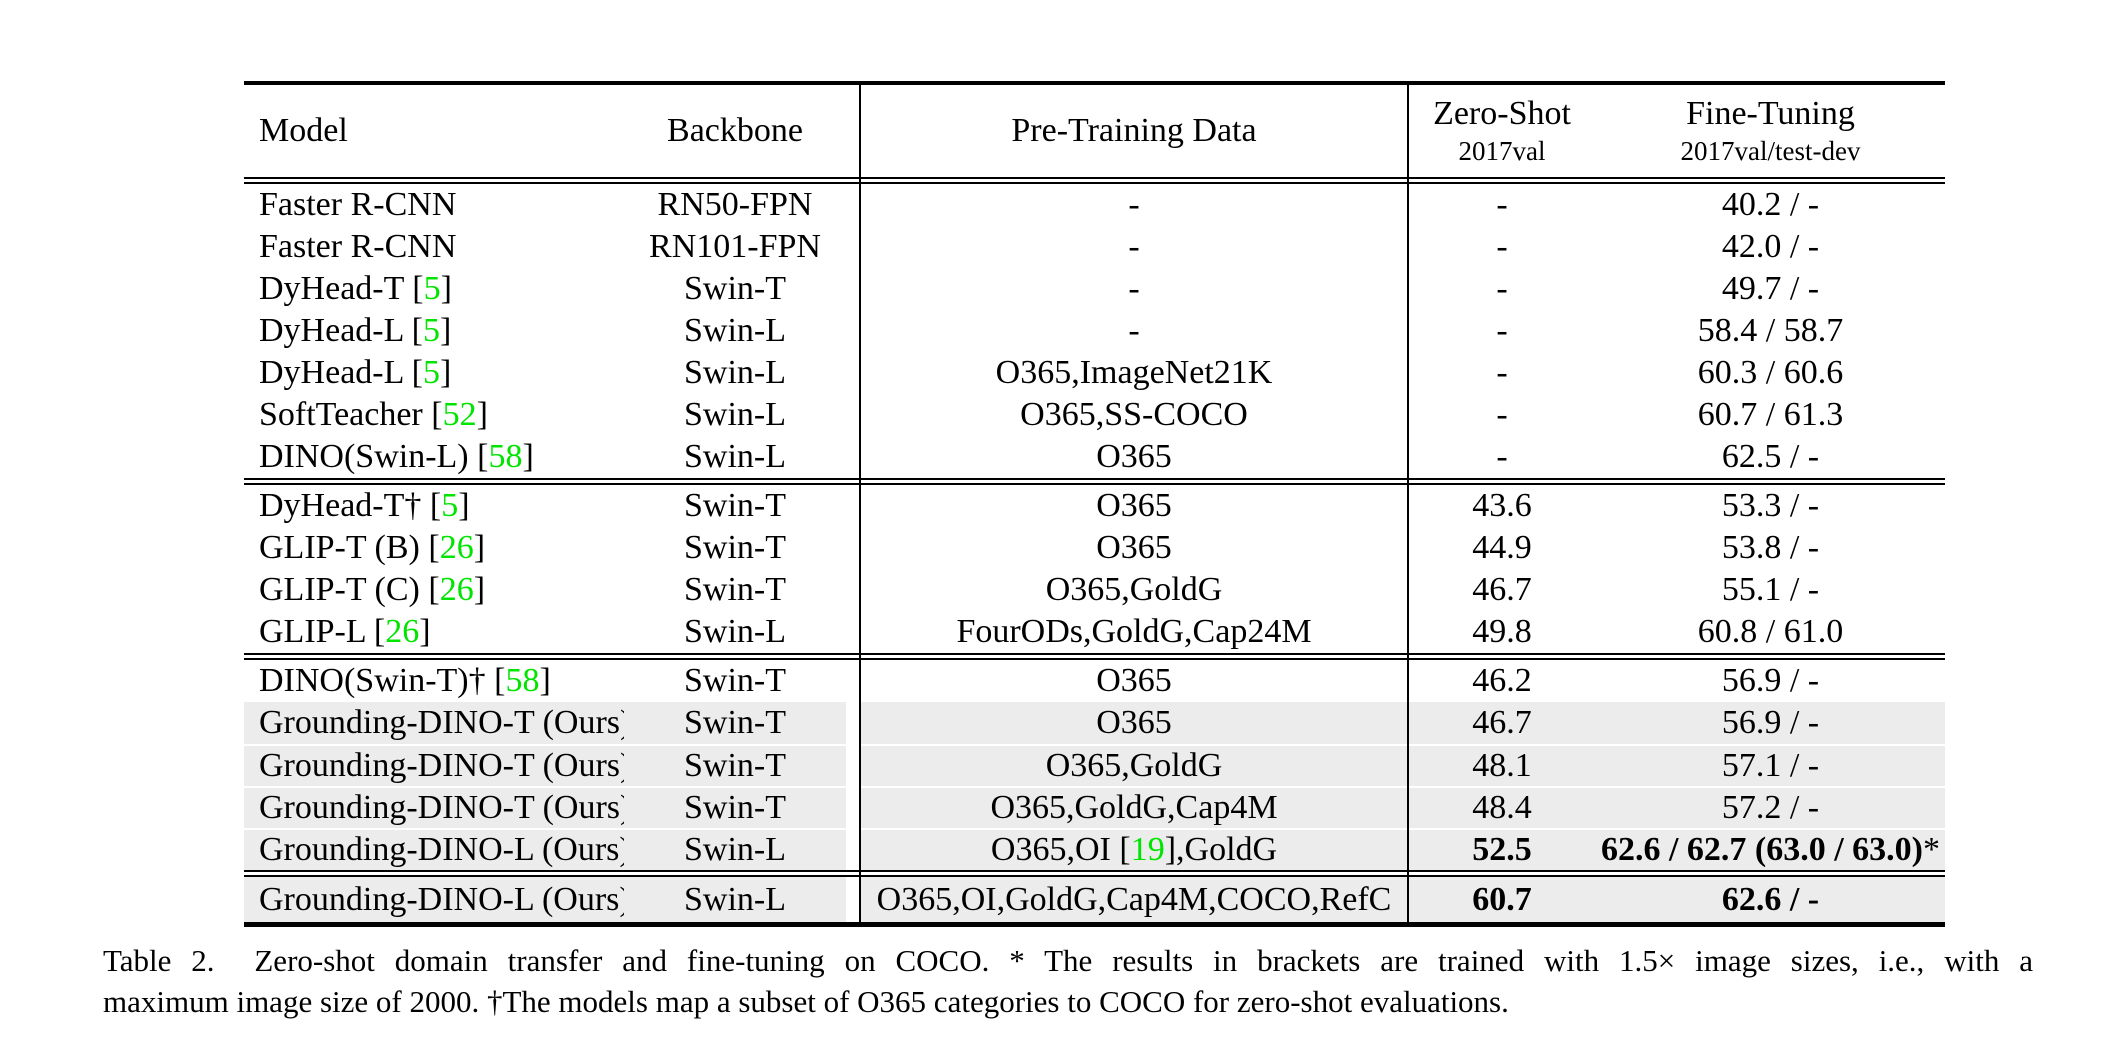 Image resolution: width=2116 pixels, height=1049 pixels. I want to click on col-header-model: Model, so click(303, 130).